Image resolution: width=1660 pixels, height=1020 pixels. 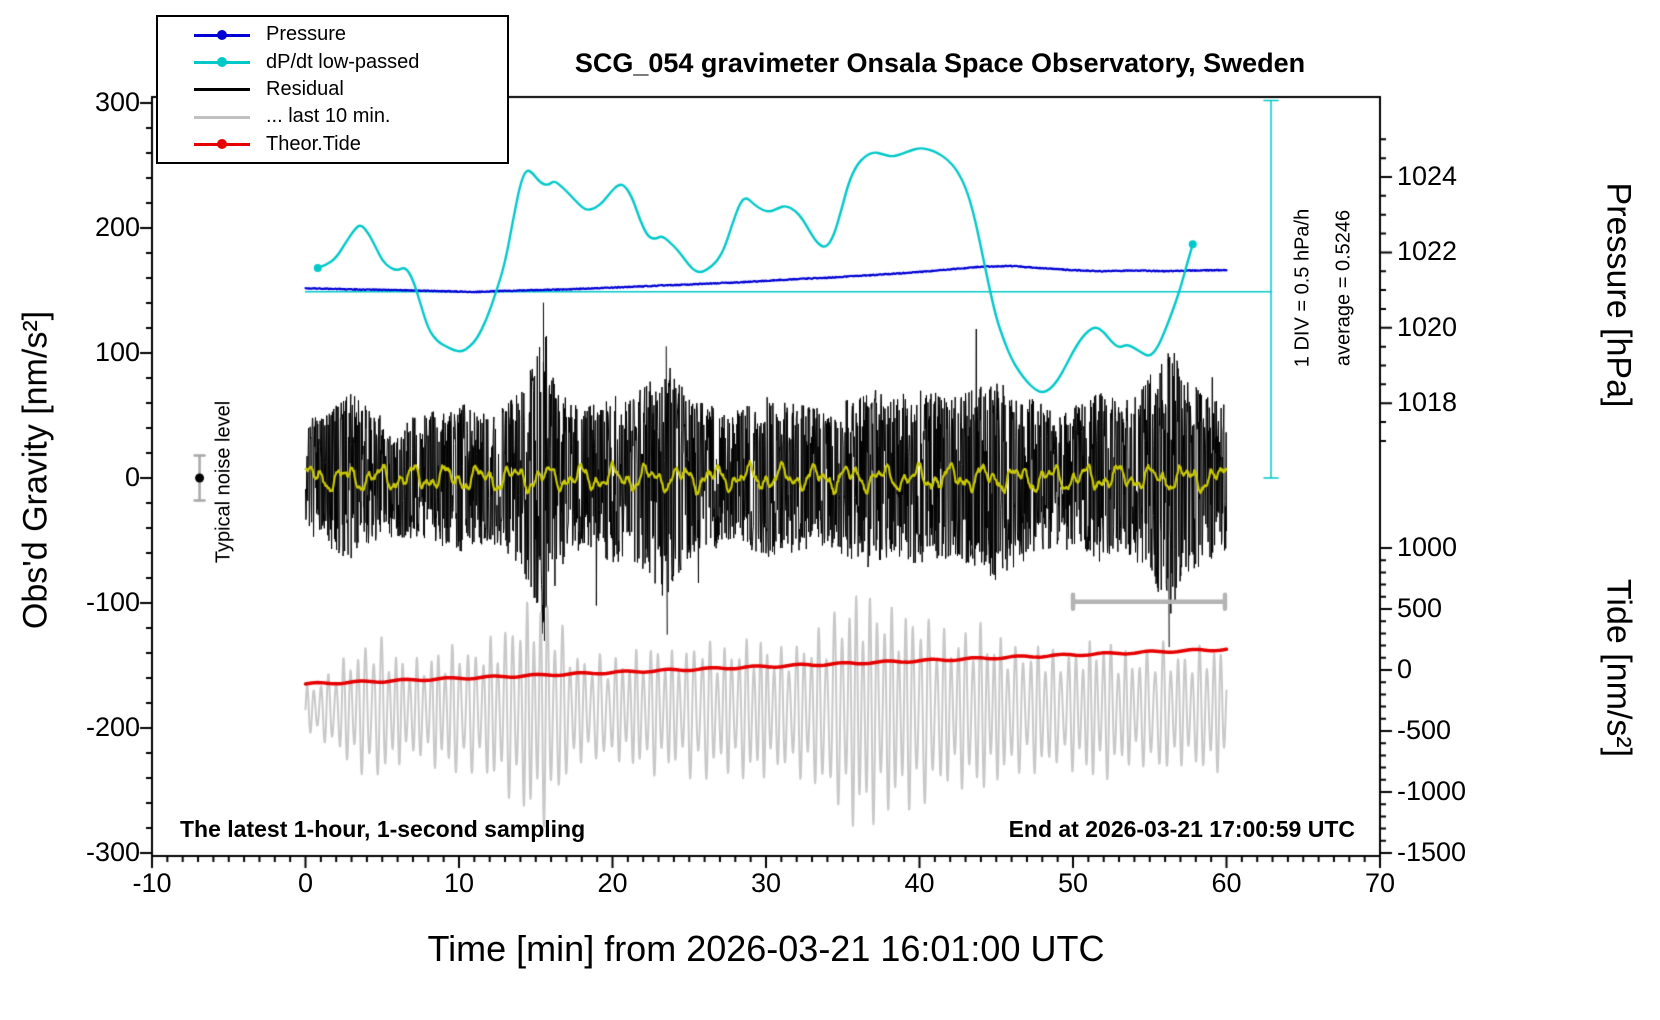 I want to click on tide-tick-label: -500, so click(x=1424, y=730).